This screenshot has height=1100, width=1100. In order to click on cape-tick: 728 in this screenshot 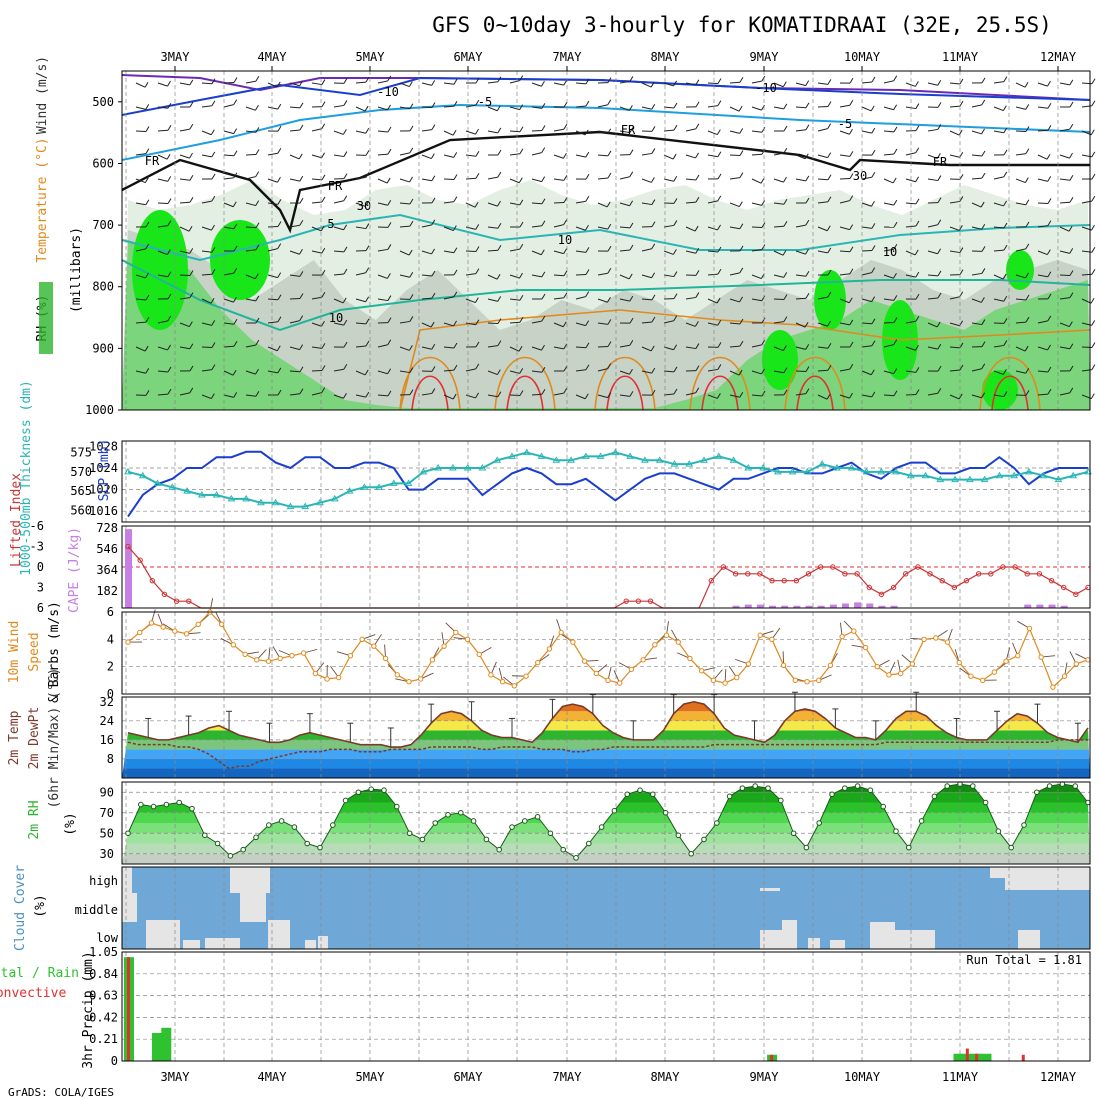, I will do `click(107, 528)`.